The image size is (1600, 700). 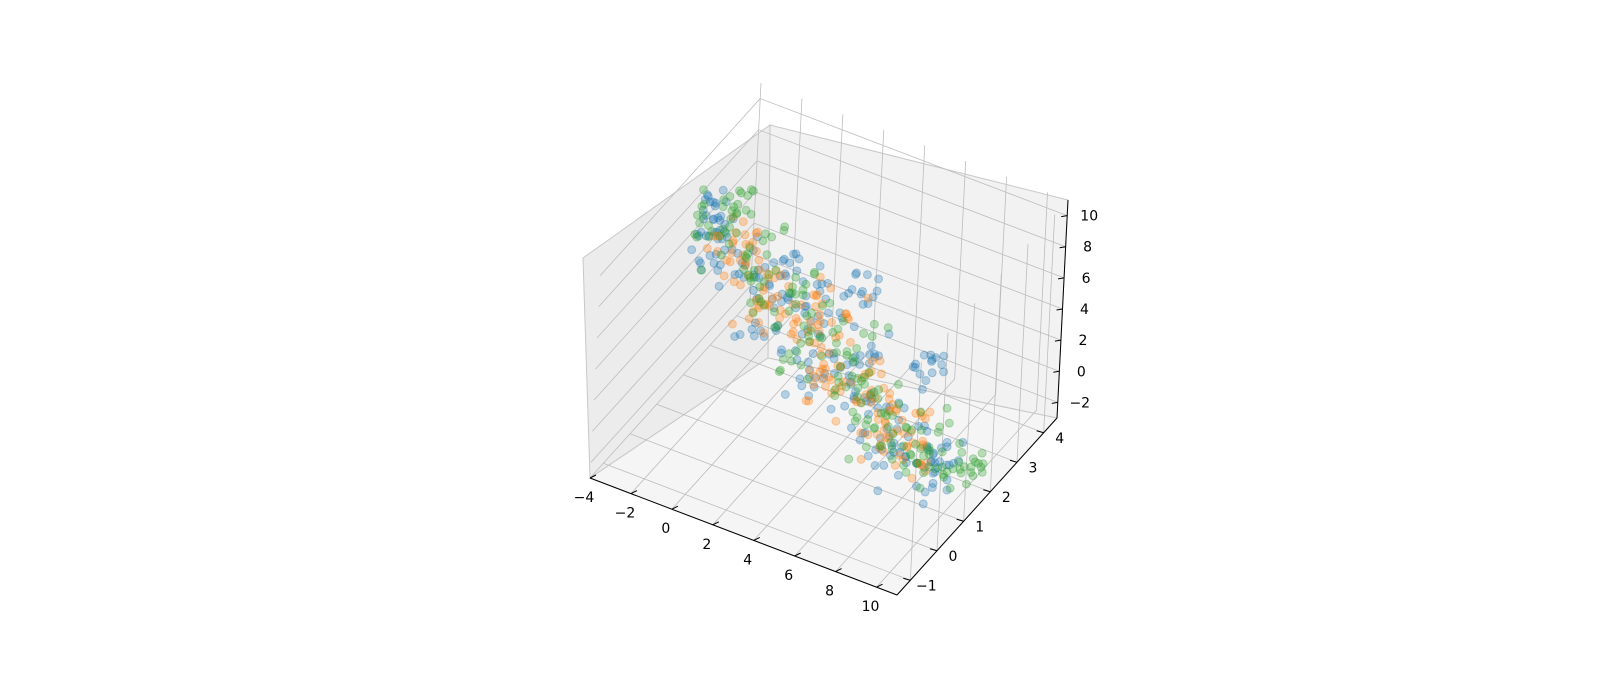 What do you see at coordinates (1040, 432) in the screenshot?
I see `y-tick-mark` at bounding box center [1040, 432].